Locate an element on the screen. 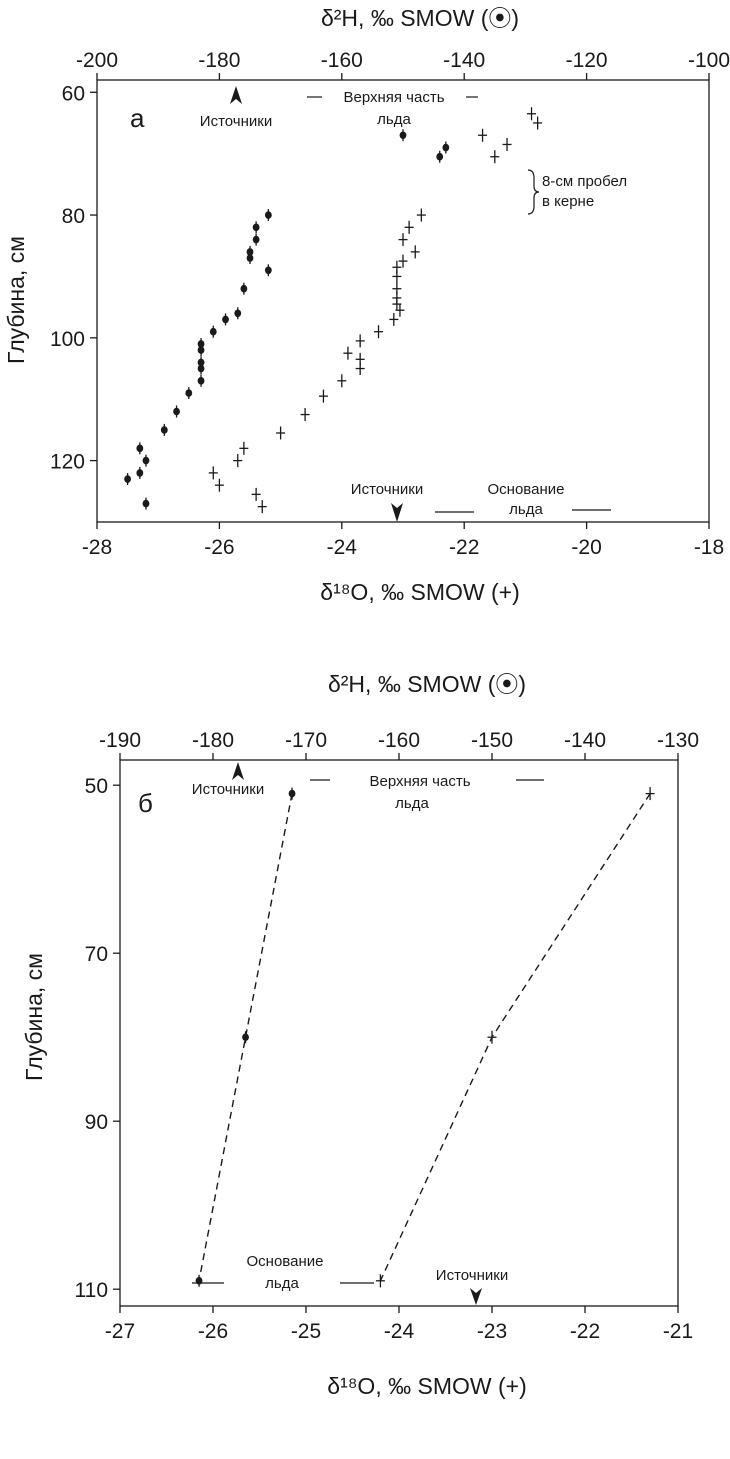  panel-b-base-ice-line2: льда is located at coordinates (282, 1283).